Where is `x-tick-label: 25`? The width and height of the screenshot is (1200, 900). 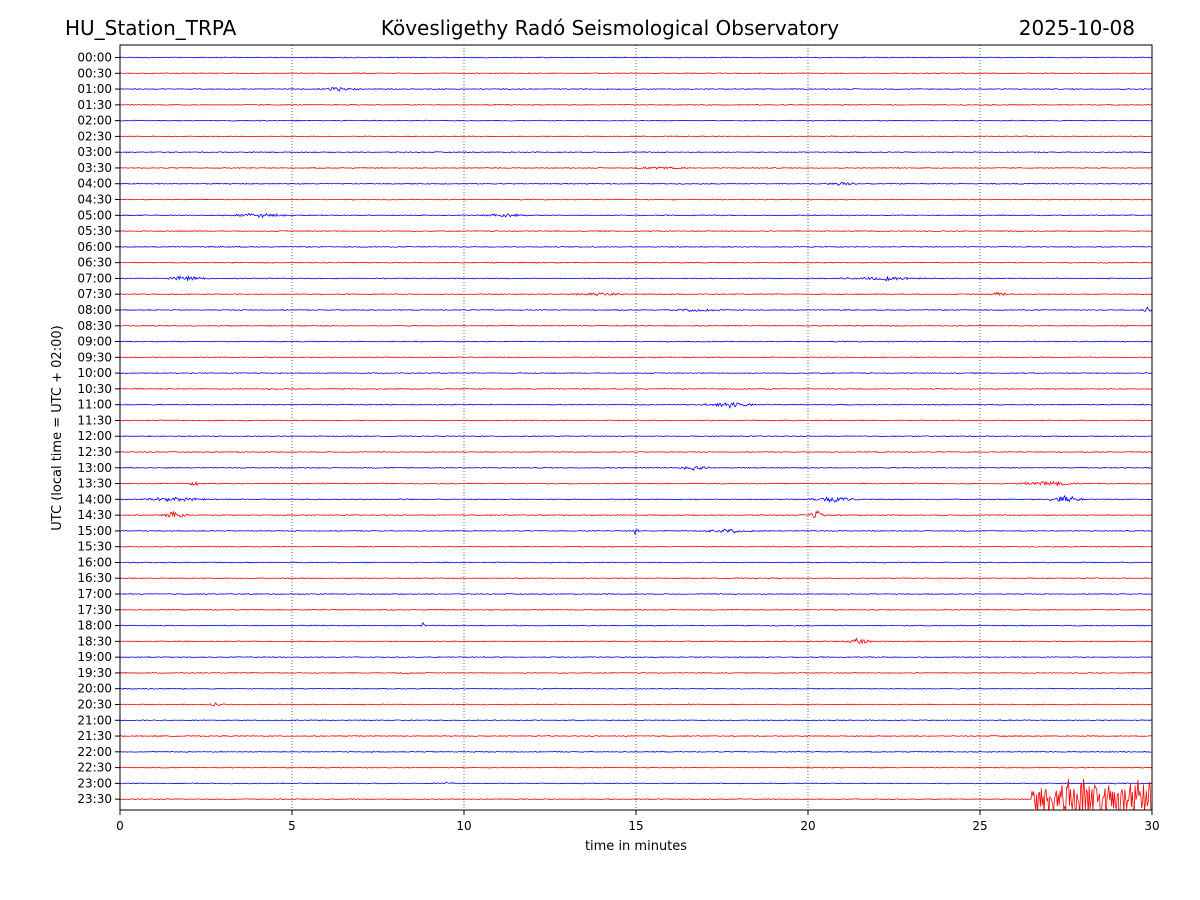 x-tick-label: 25 is located at coordinates (979, 826).